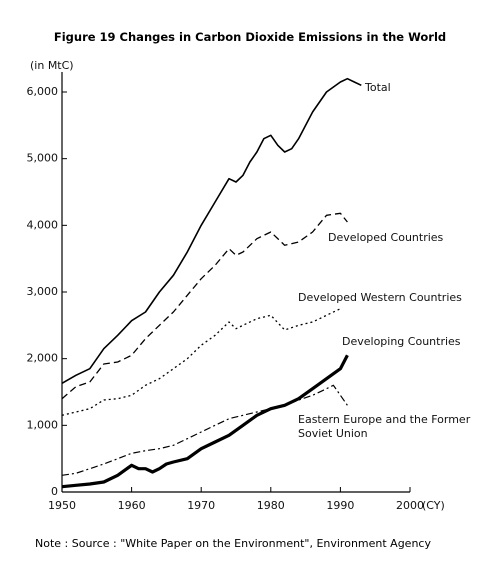 The height and width of the screenshot is (575, 500). Describe the element at coordinates (380, 297) in the screenshot. I see `series-label: Developed Western Countries` at that location.